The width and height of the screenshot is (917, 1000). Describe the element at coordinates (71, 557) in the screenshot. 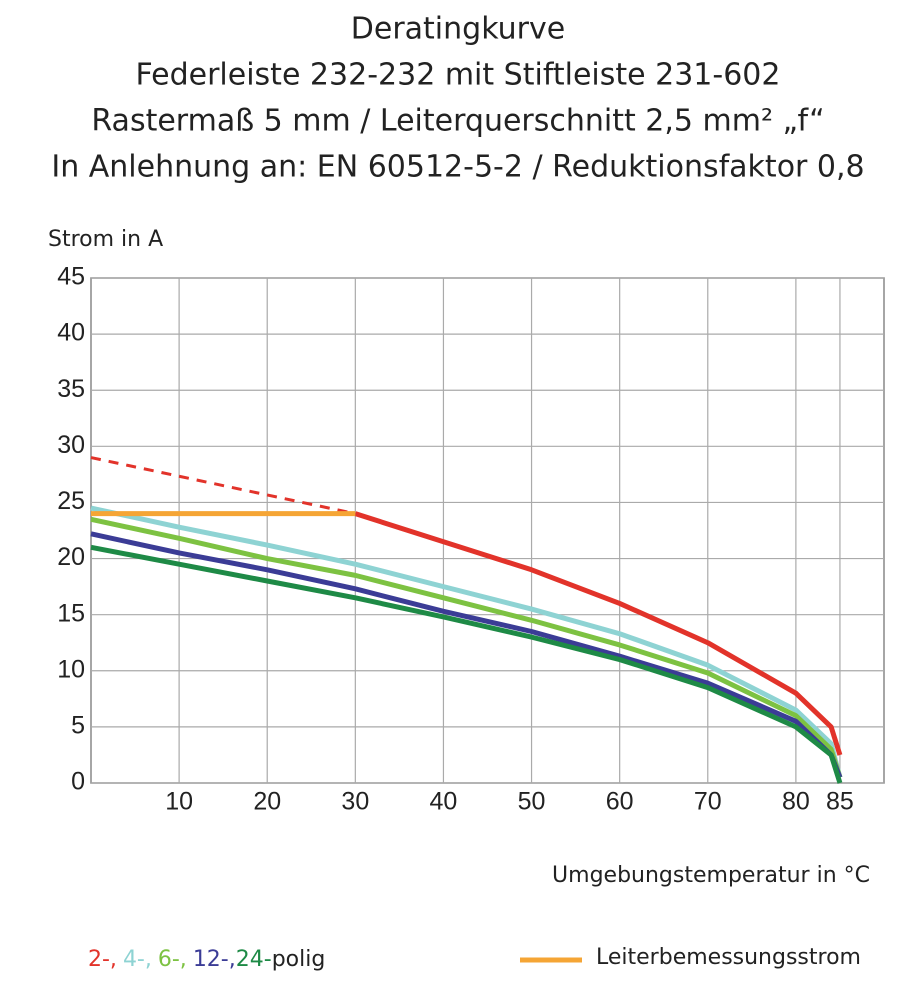

I see `y-tick-label: 20` at that location.